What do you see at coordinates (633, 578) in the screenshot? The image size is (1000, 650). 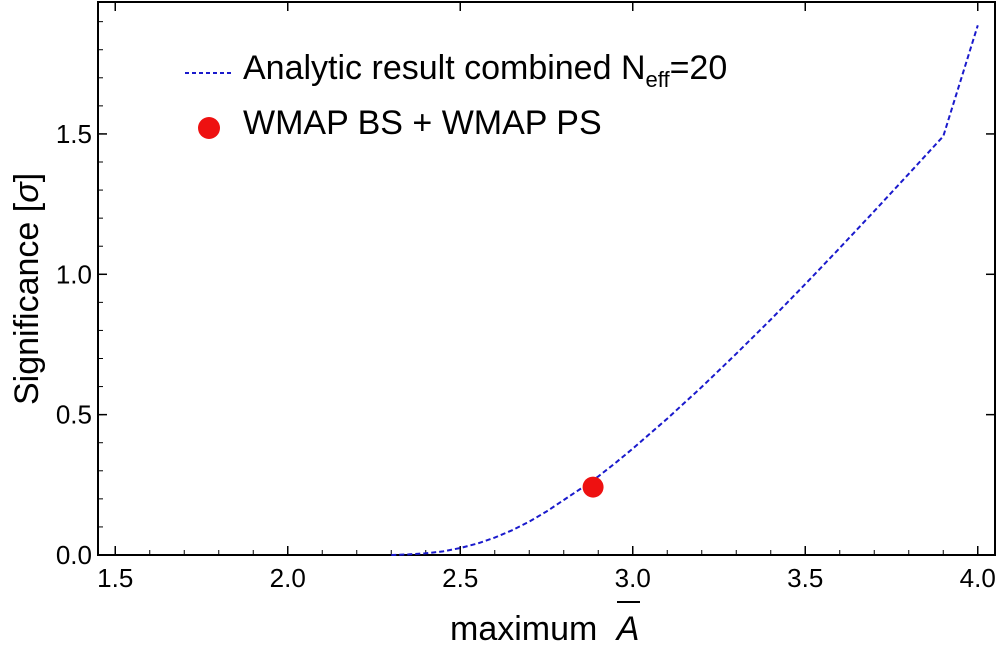 I see `x-tick-label: 3.0` at bounding box center [633, 578].